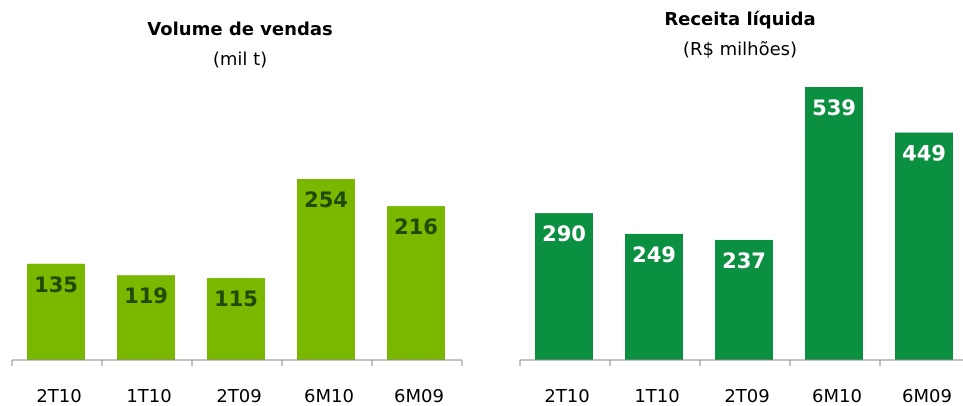 The image size is (963, 406). What do you see at coordinates (240, 59) in the screenshot?
I see `chart-subtitle: (mil t)` at bounding box center [240, 59].